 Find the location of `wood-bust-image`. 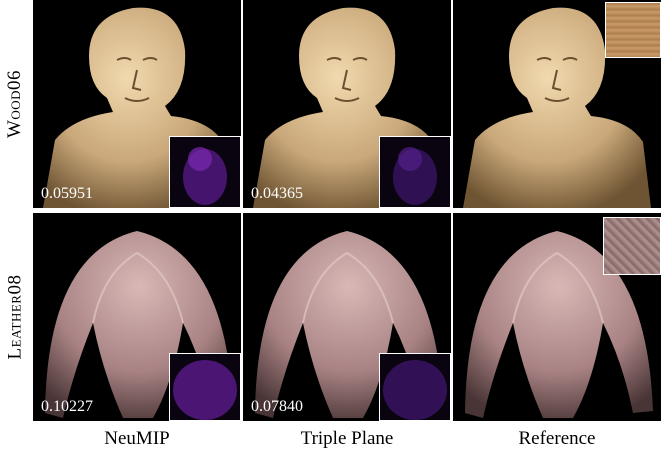

wood-bust-image is located at coordinates (557, 107).